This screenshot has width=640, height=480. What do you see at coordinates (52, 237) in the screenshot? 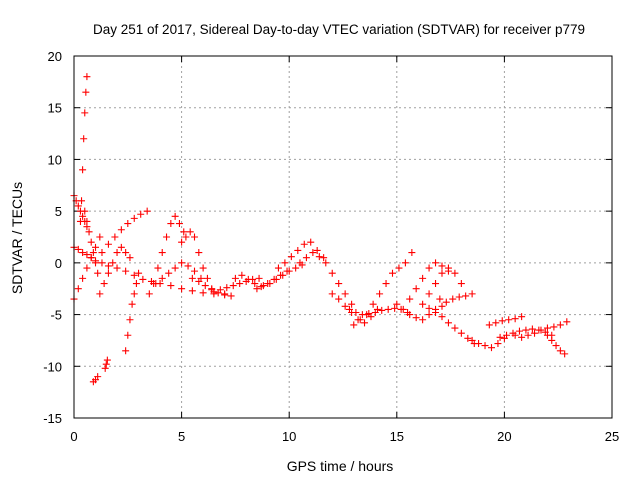
I see `y-tick-labels: -15 -10 -5 0 5 10 15 20` at bounding box center [52, 237].